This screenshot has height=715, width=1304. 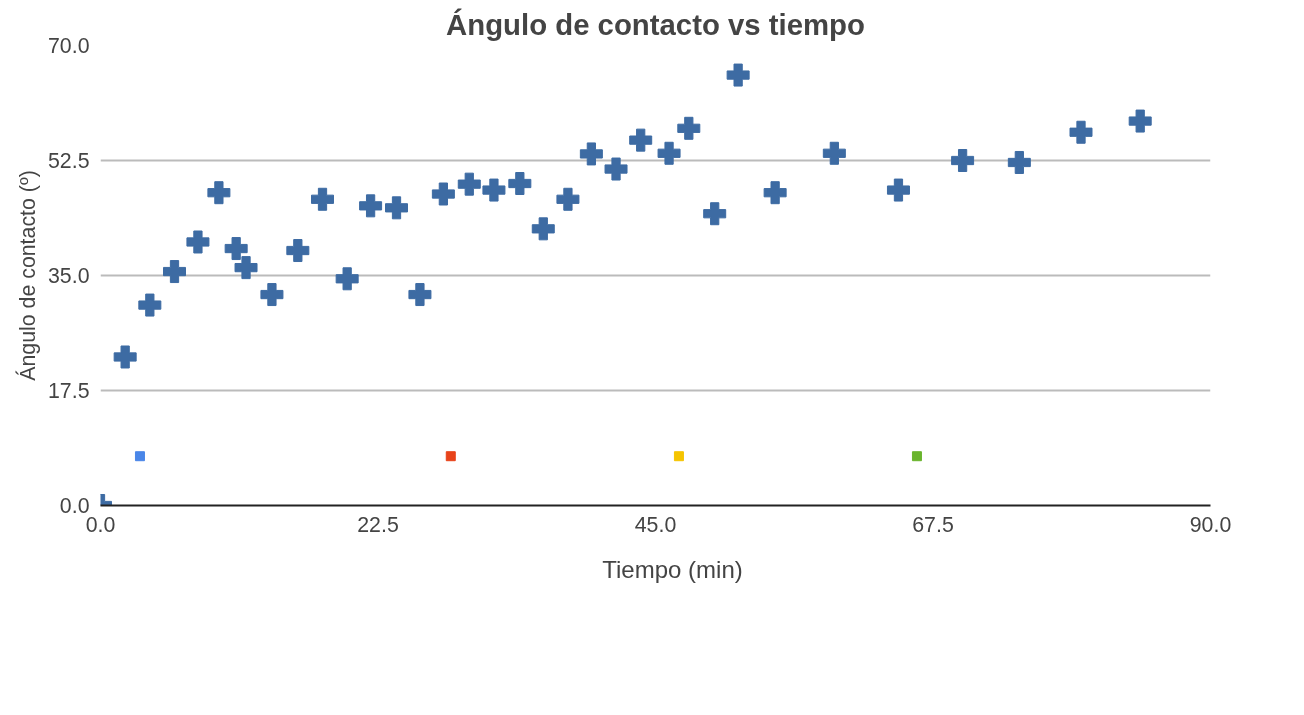 I want to click on x-tick-label: 90.0, so click(x=1210, y=524).